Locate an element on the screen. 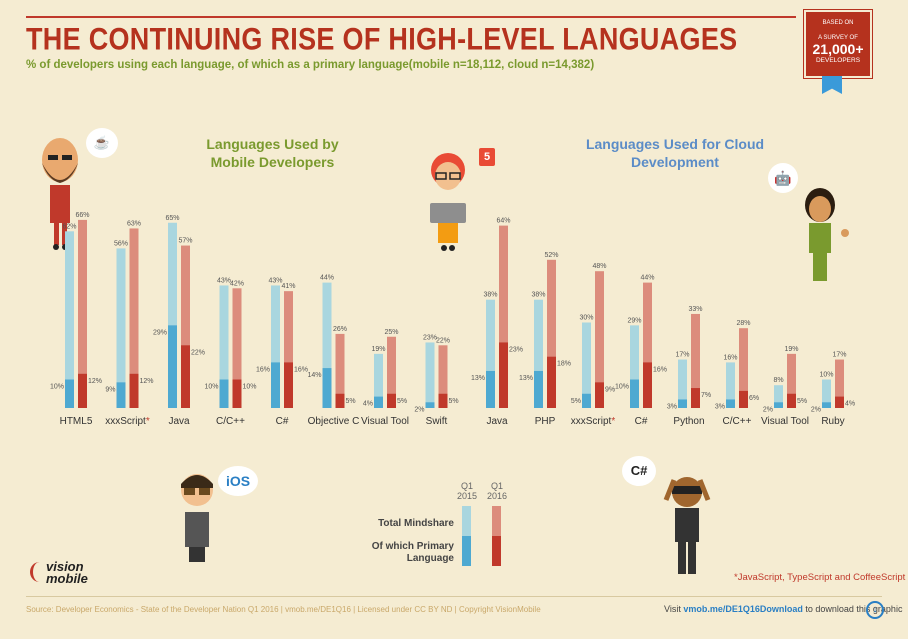 This screenshot has height=639, width=908. mobile-label-primary-2015-7: 2% is located at coordinates (419, 409).